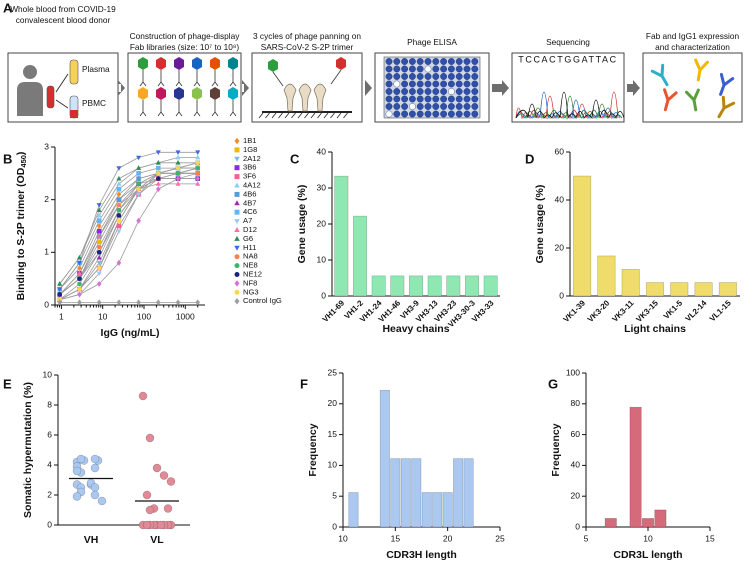 This screenshot has height=565, width=748. Describe the element at coordinates (334, 311) in the screenshot. I see `x-tick-label: VH1-69` at that location.